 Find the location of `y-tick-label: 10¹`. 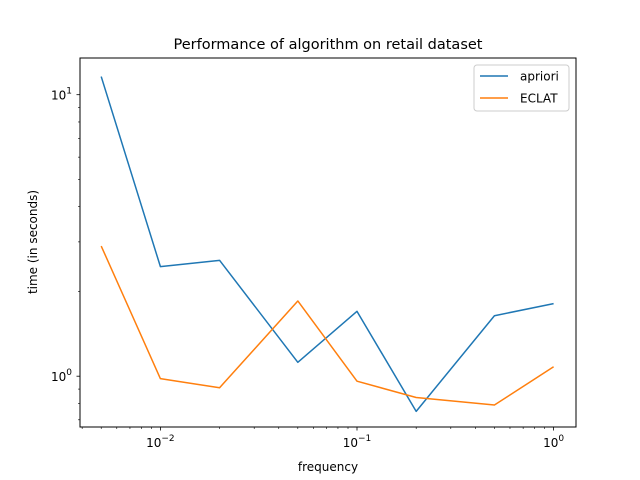

y-tick-label: 10¹ is located at coordinates (61, 95).